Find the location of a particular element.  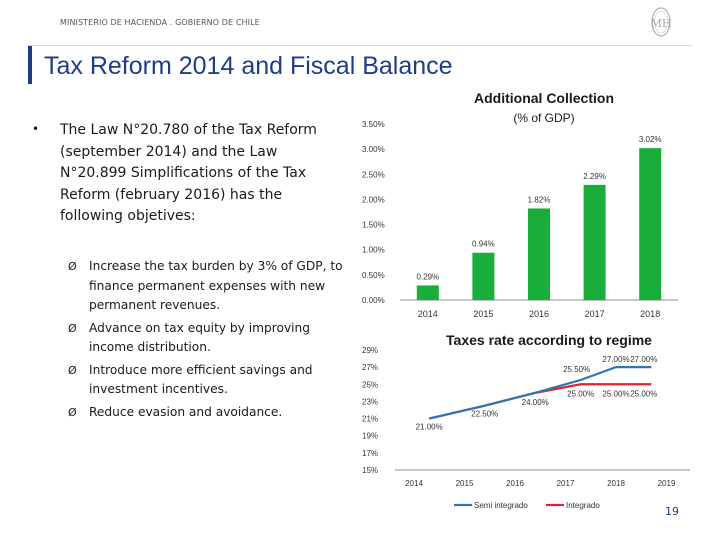

logo-seal-icon is located at coordinates (661, 22).